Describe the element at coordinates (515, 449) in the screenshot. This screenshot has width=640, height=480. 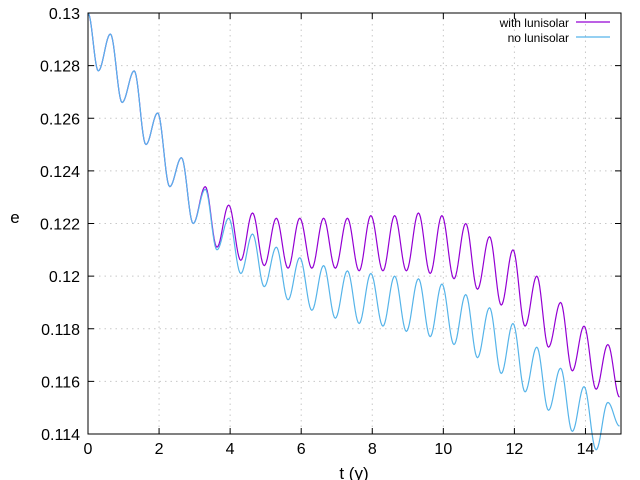
I see `x-tick-label: 12` at that location.